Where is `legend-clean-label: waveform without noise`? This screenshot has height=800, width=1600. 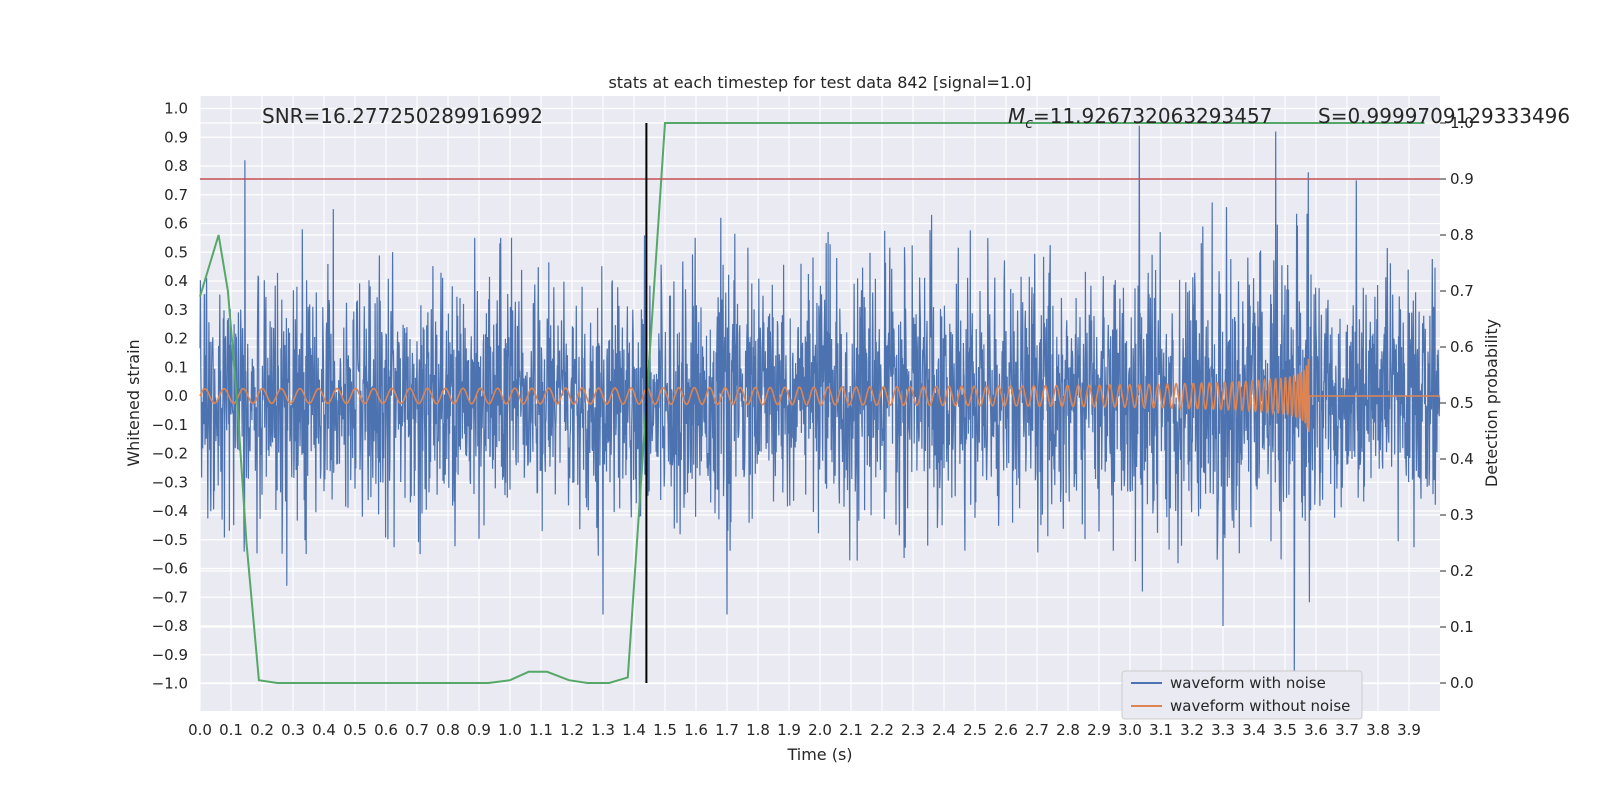 legend-clean-label: waveform without noise is located at coordinates (1260, 706).